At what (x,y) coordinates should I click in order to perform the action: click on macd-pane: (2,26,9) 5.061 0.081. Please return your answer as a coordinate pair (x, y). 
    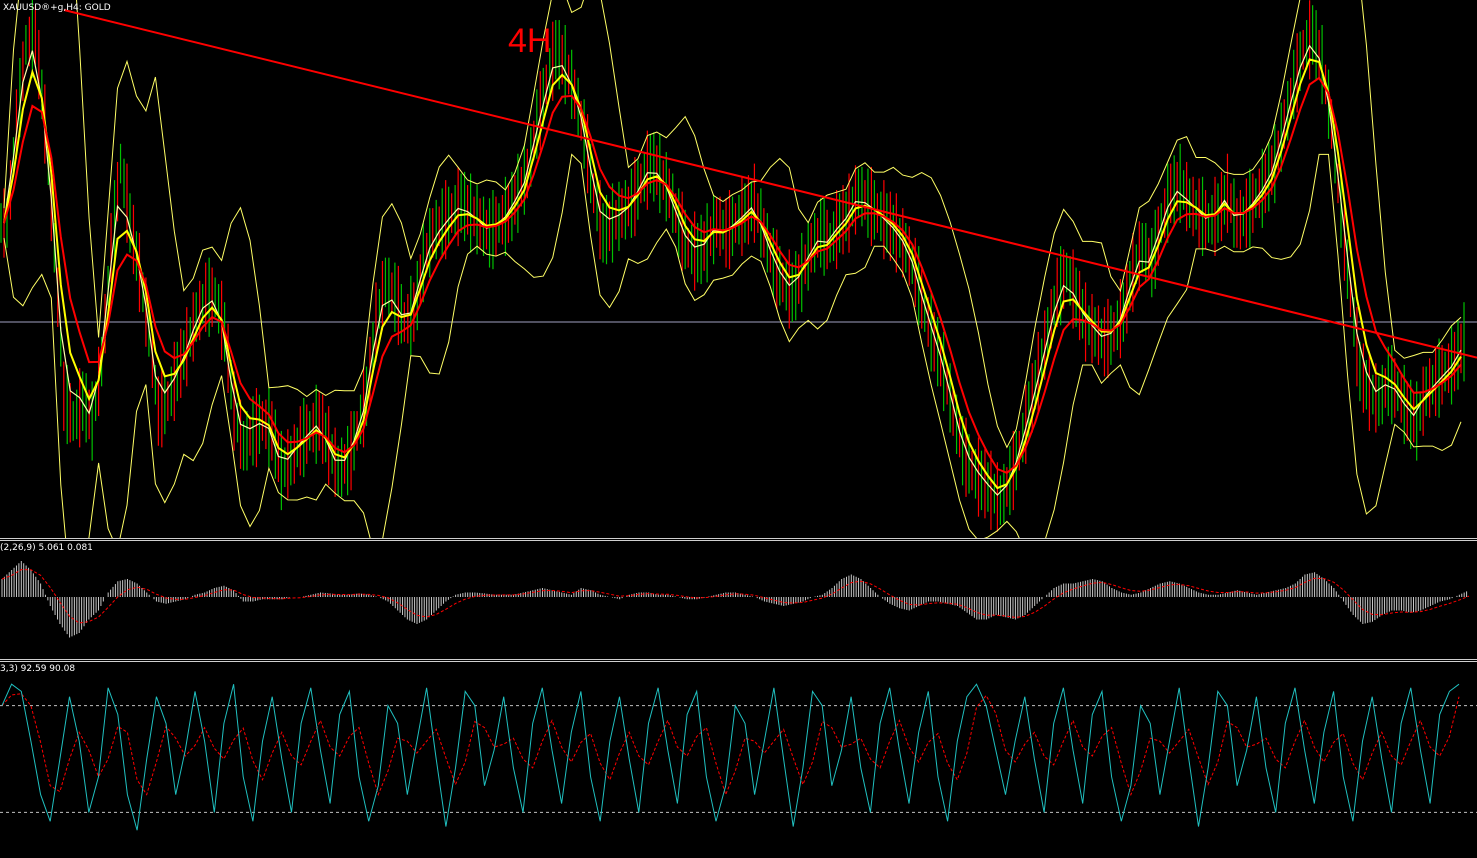
    Looking at the image, I should click on (738, 600).